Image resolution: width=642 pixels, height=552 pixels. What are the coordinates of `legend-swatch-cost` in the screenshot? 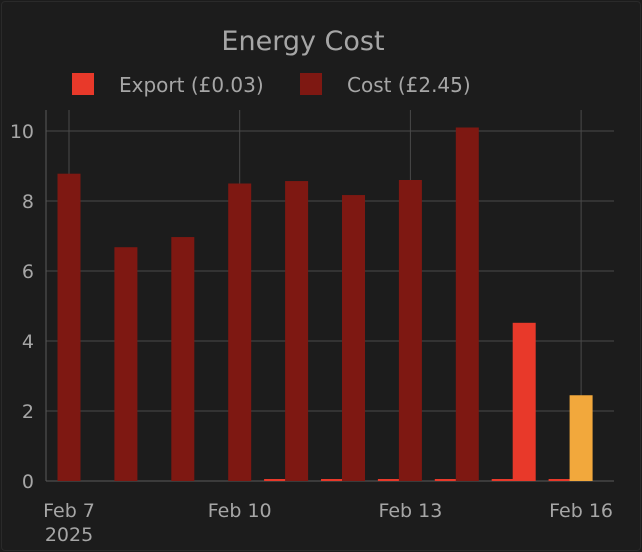 It's located at (311, 84).